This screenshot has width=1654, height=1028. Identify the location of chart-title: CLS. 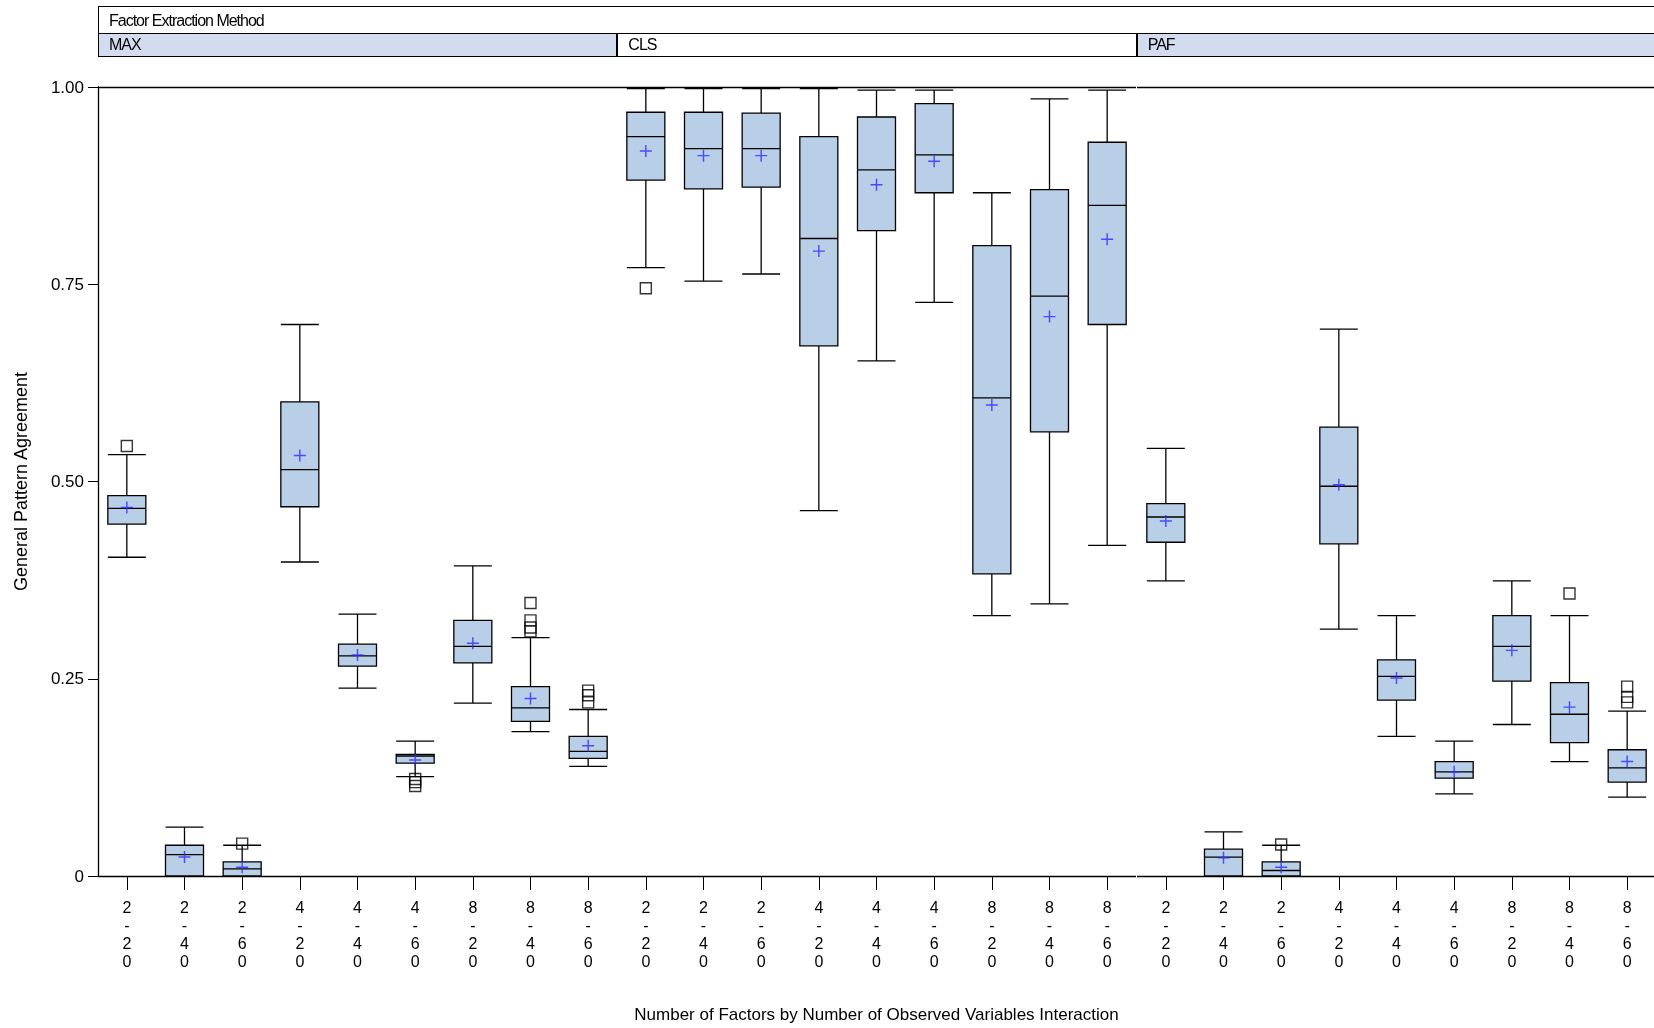
(877, 45).